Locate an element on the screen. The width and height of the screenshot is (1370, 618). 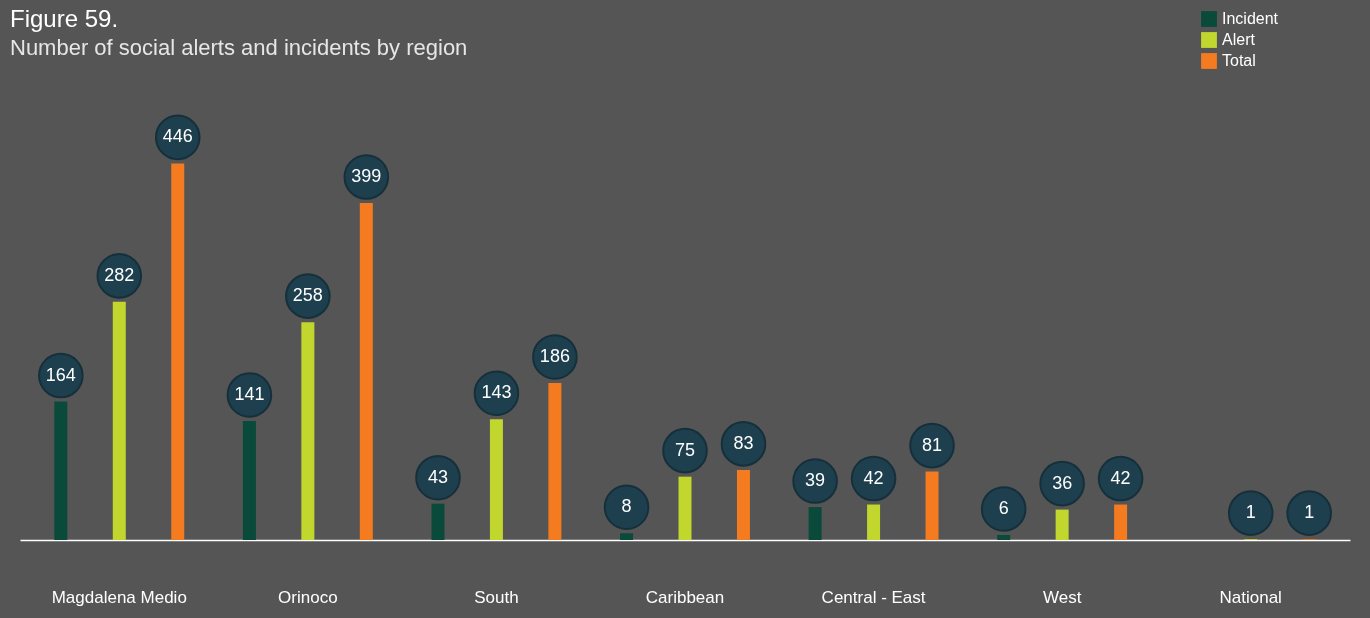
data-label: 39 is located at coordinates (815, 480).